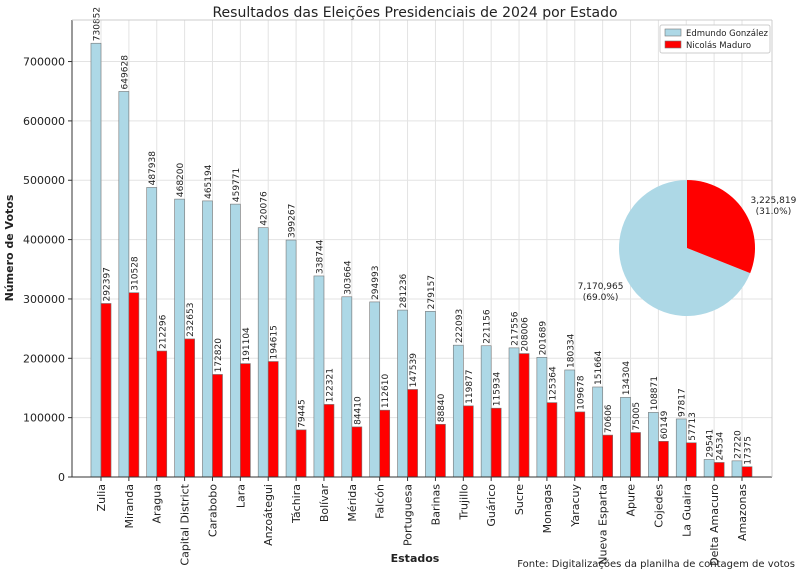  Describe the element at coordinates (581, 392) in the screenshot. I see `value-label: 109678` at that location.